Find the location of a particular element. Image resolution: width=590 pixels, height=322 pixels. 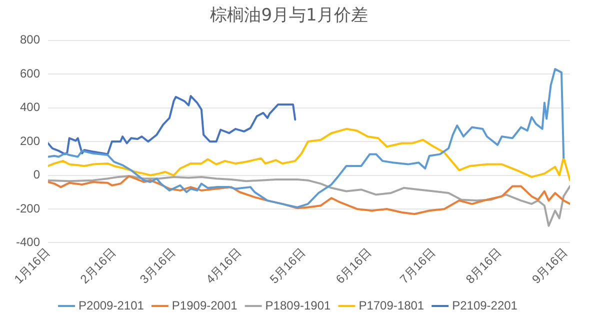

x-tick-label: 7月16日 is located at coordinates (417, 265).